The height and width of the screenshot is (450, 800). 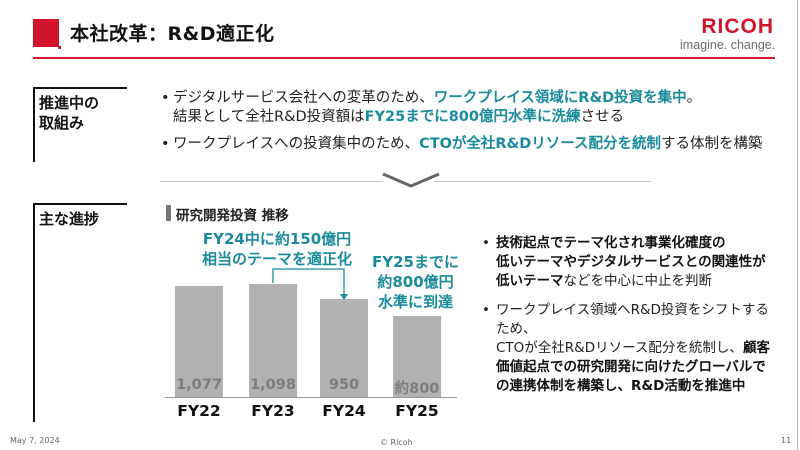 I want to click on section-label-box-initiatives: 推進中の 取組み, so click(x=80, y=124).